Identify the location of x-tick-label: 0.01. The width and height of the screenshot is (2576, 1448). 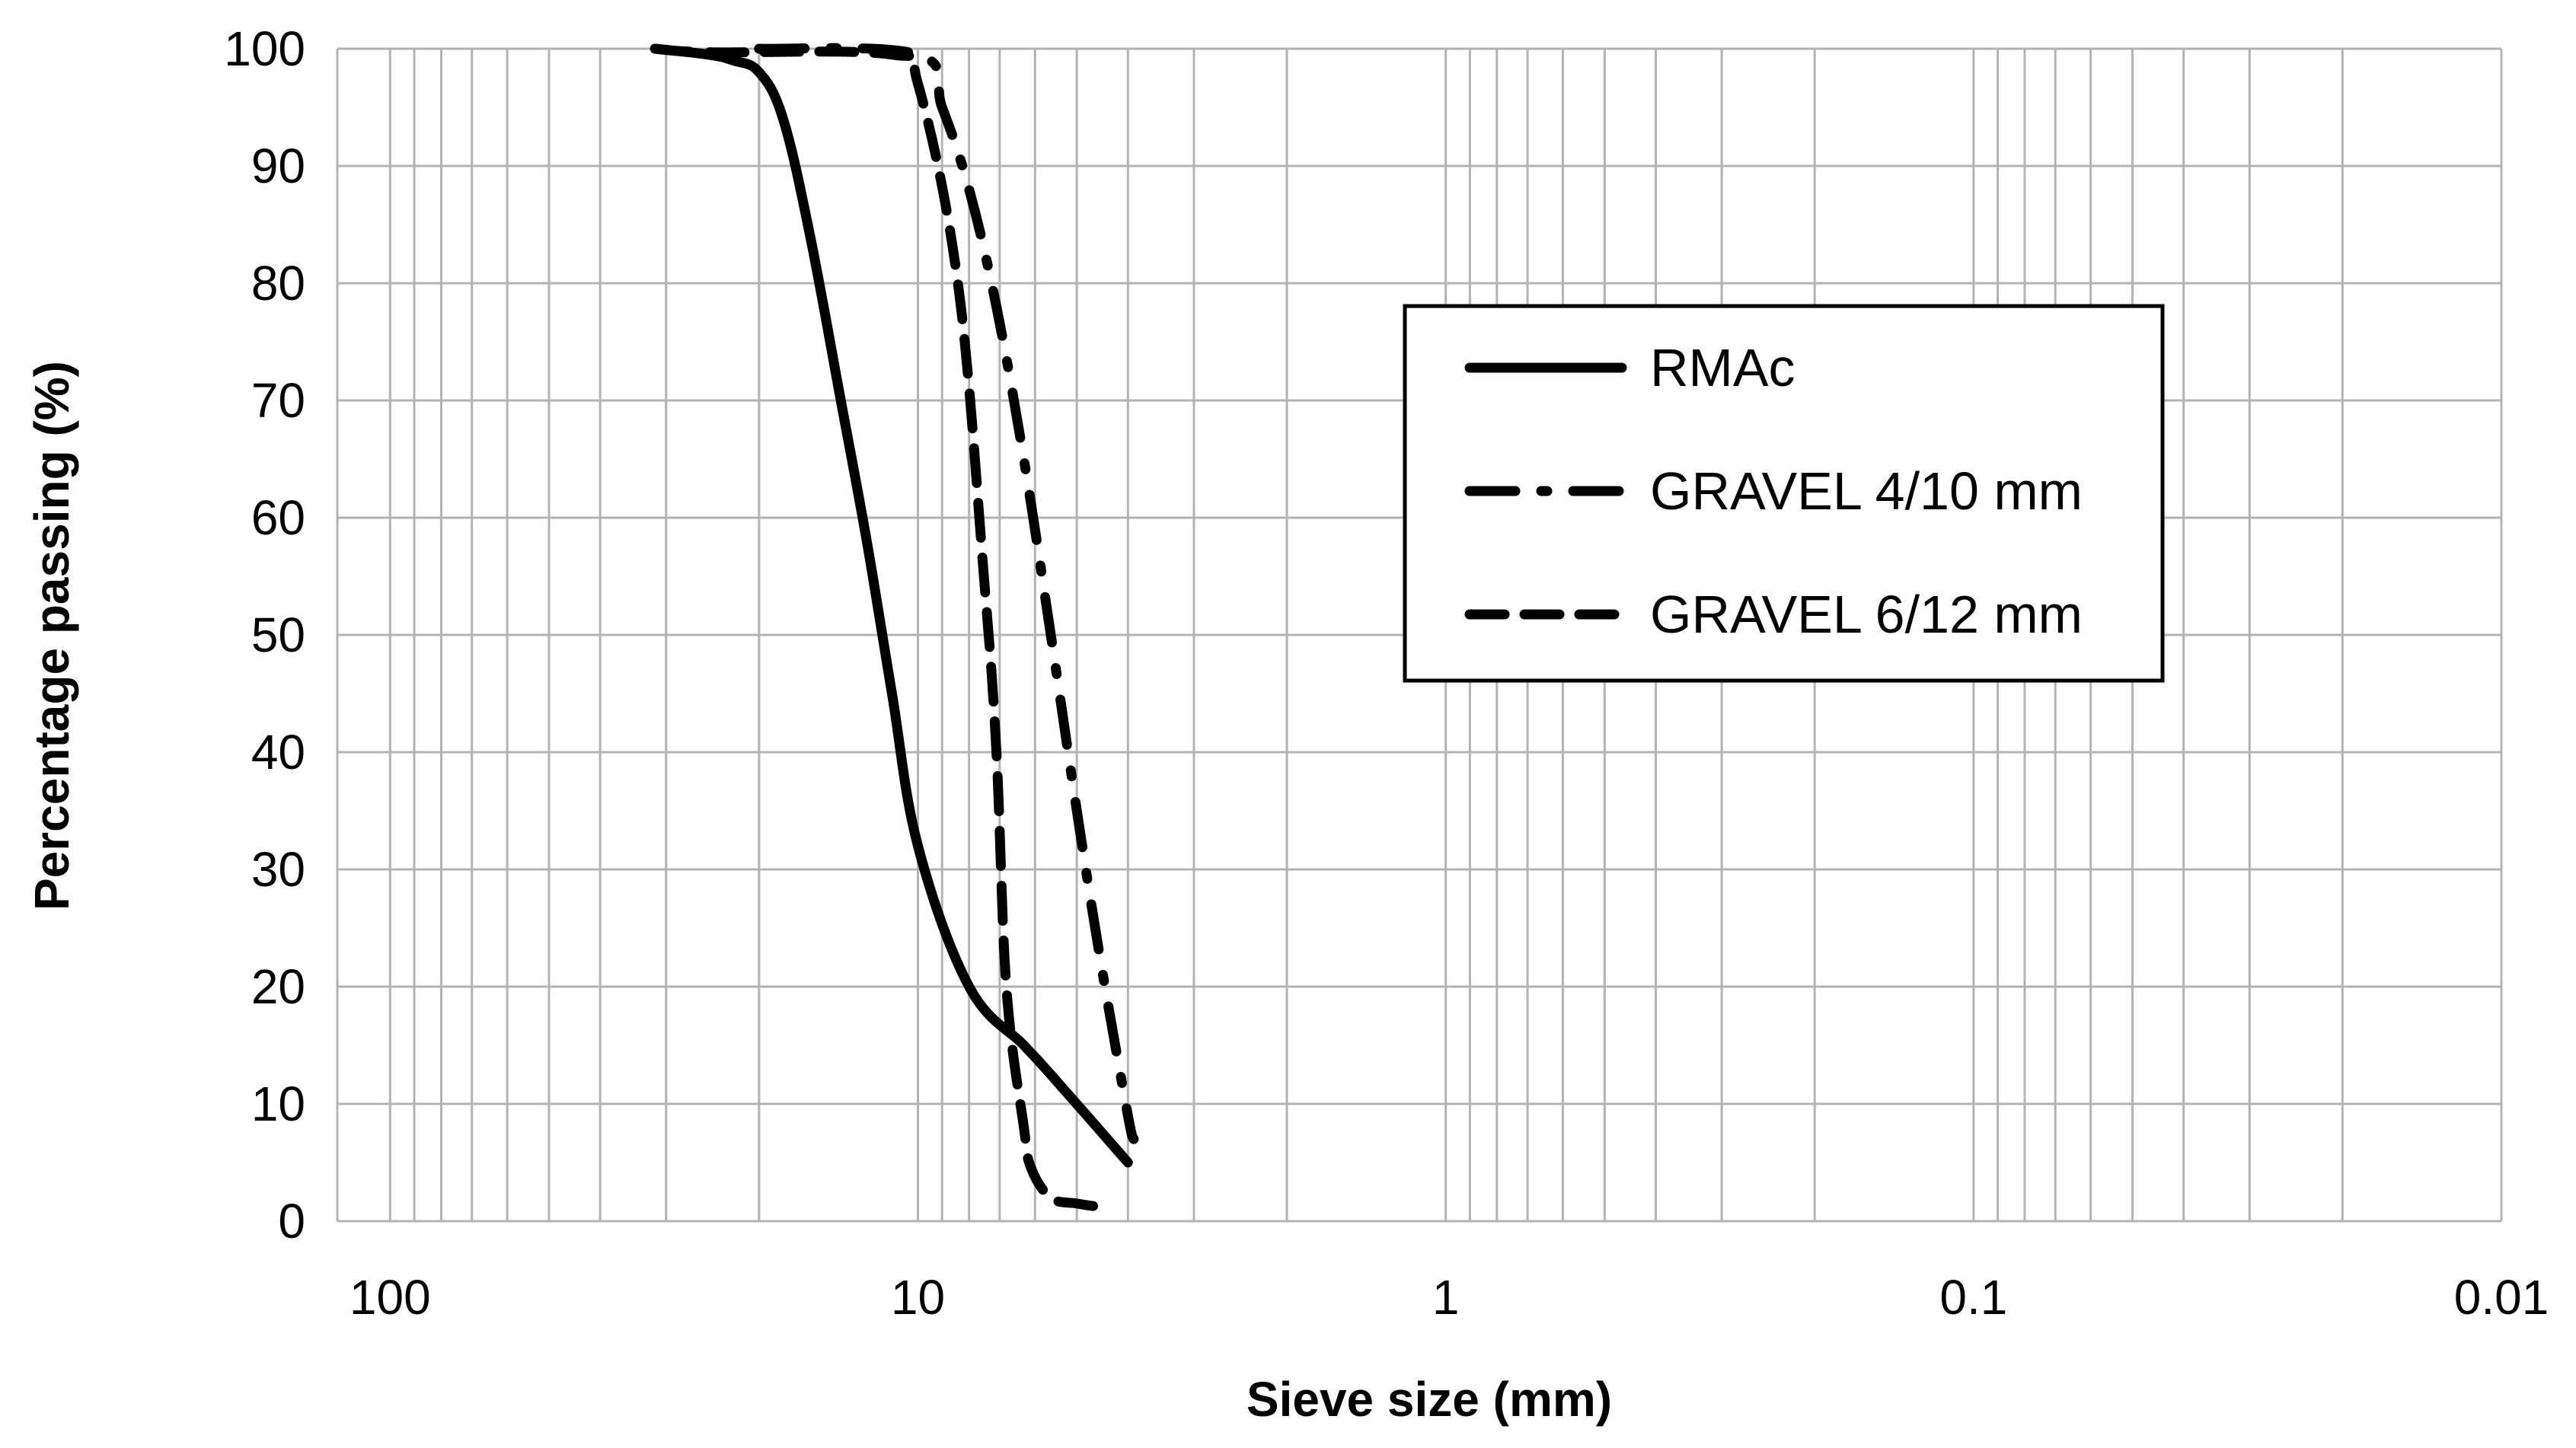
(2501, 1297).